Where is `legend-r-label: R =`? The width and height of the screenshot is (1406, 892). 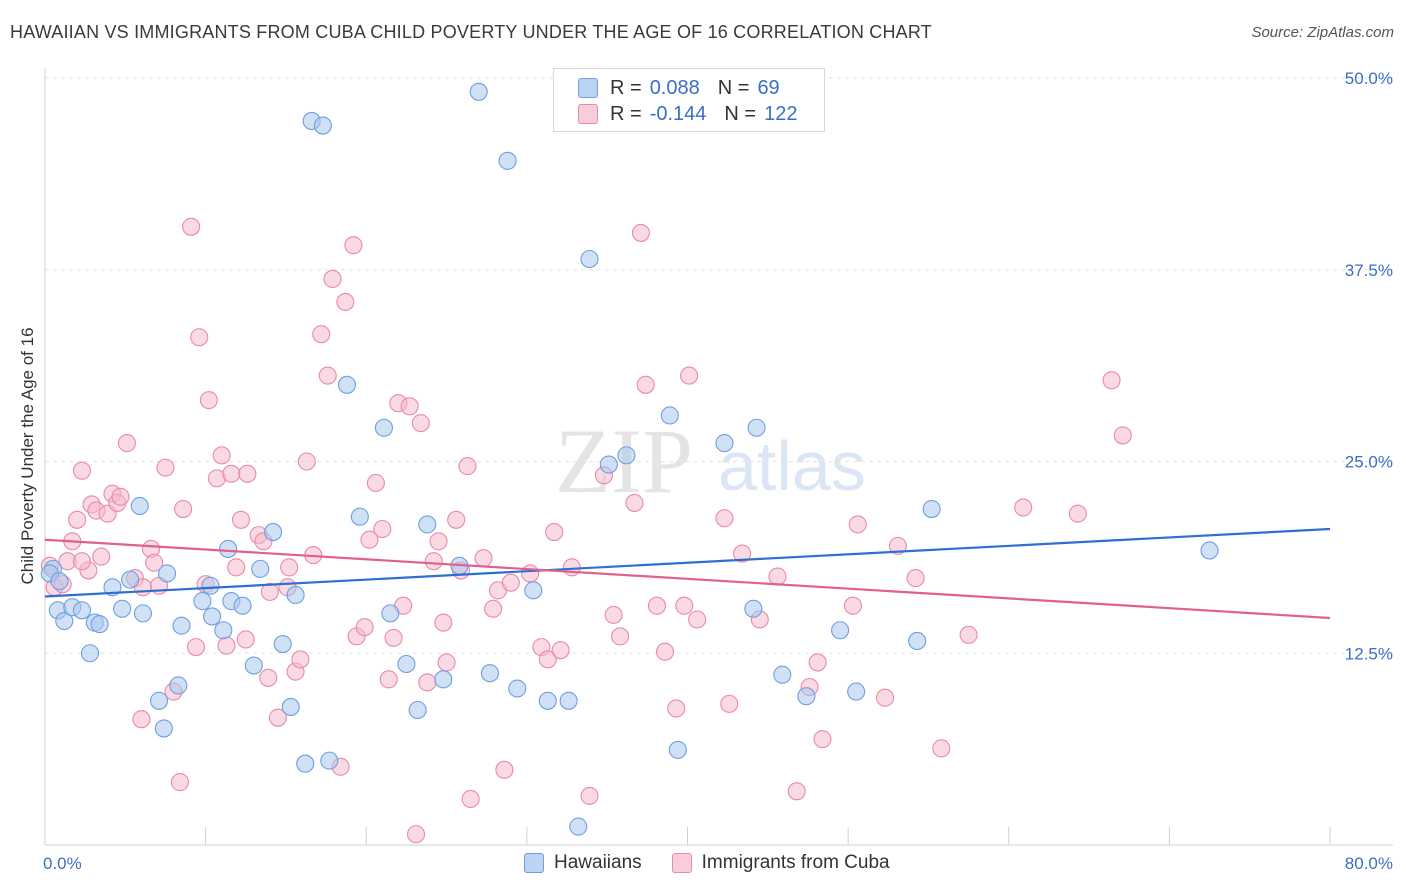
legend-r-label: R = is located at coordinates (626, 113).